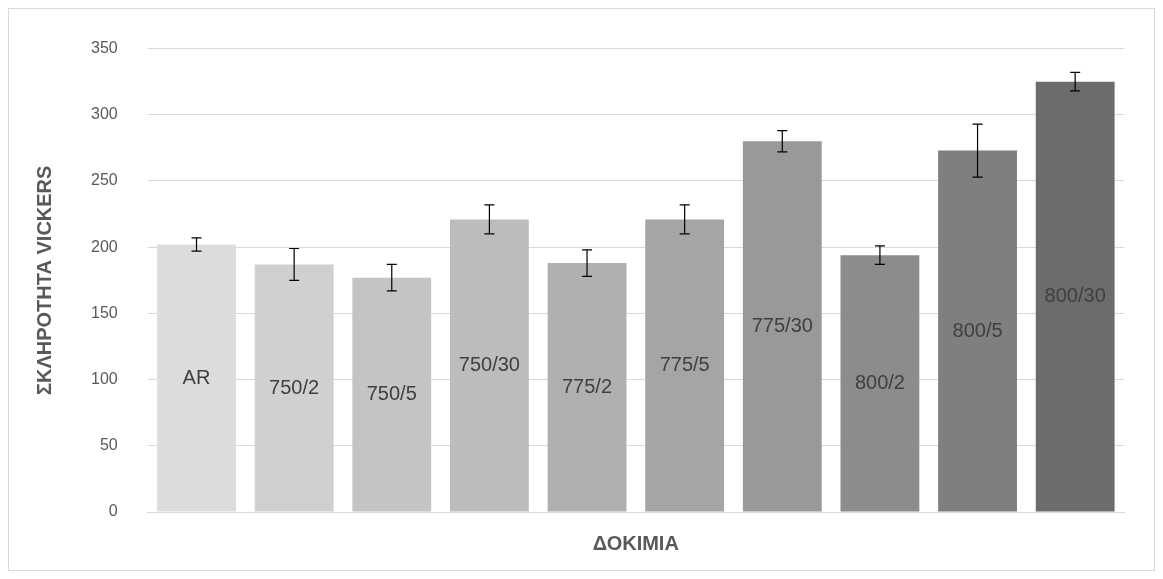  Describe the element at coordinates (104, 379) in the screenshot. I see `y-tick-label: 100` at that location.